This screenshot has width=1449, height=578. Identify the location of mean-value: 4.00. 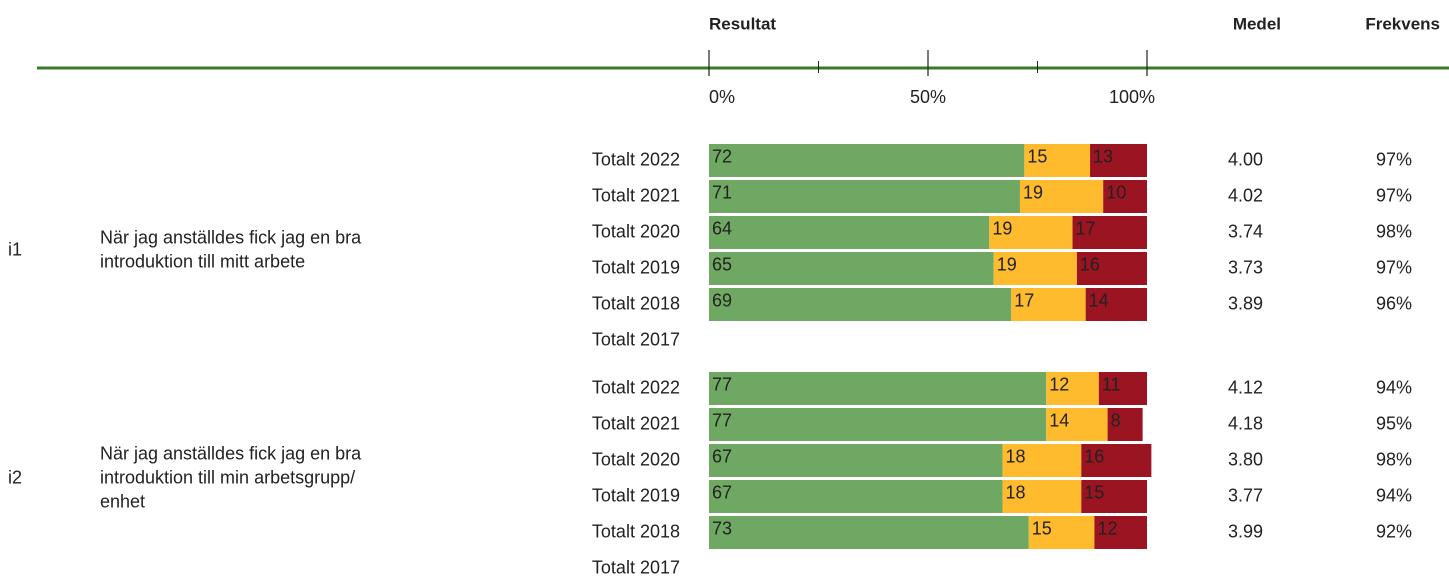
(1245, 159).